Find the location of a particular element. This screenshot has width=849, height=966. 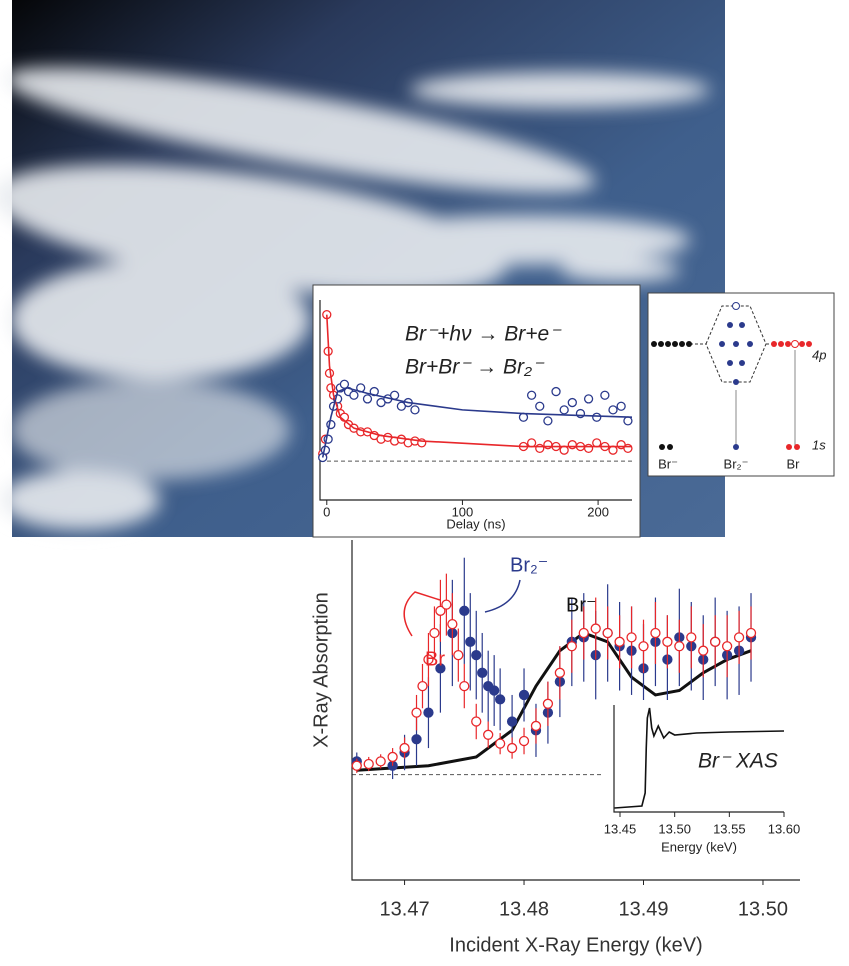

x-tick-label: 13.50 is located at coordinates (674, 828).